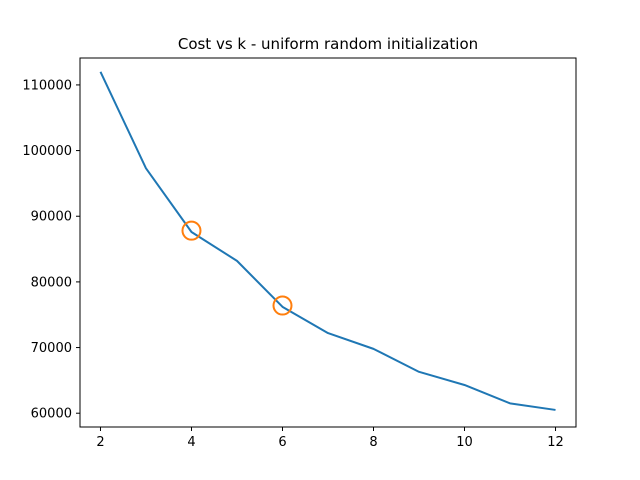 Image resolution: width=640 pixels, height=480 pixels. Describe the element at coordinates (47, 151) in the screenshot. I see `y-tick-label: 100000` at that location.